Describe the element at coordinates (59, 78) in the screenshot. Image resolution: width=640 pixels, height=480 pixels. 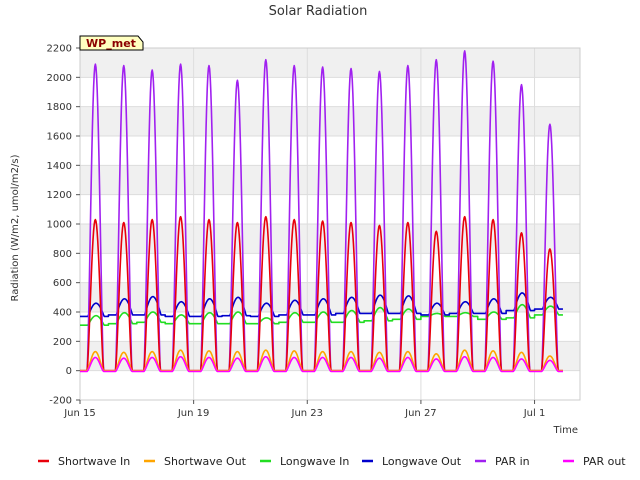
I see `y-tick-label: 2000` at that location.